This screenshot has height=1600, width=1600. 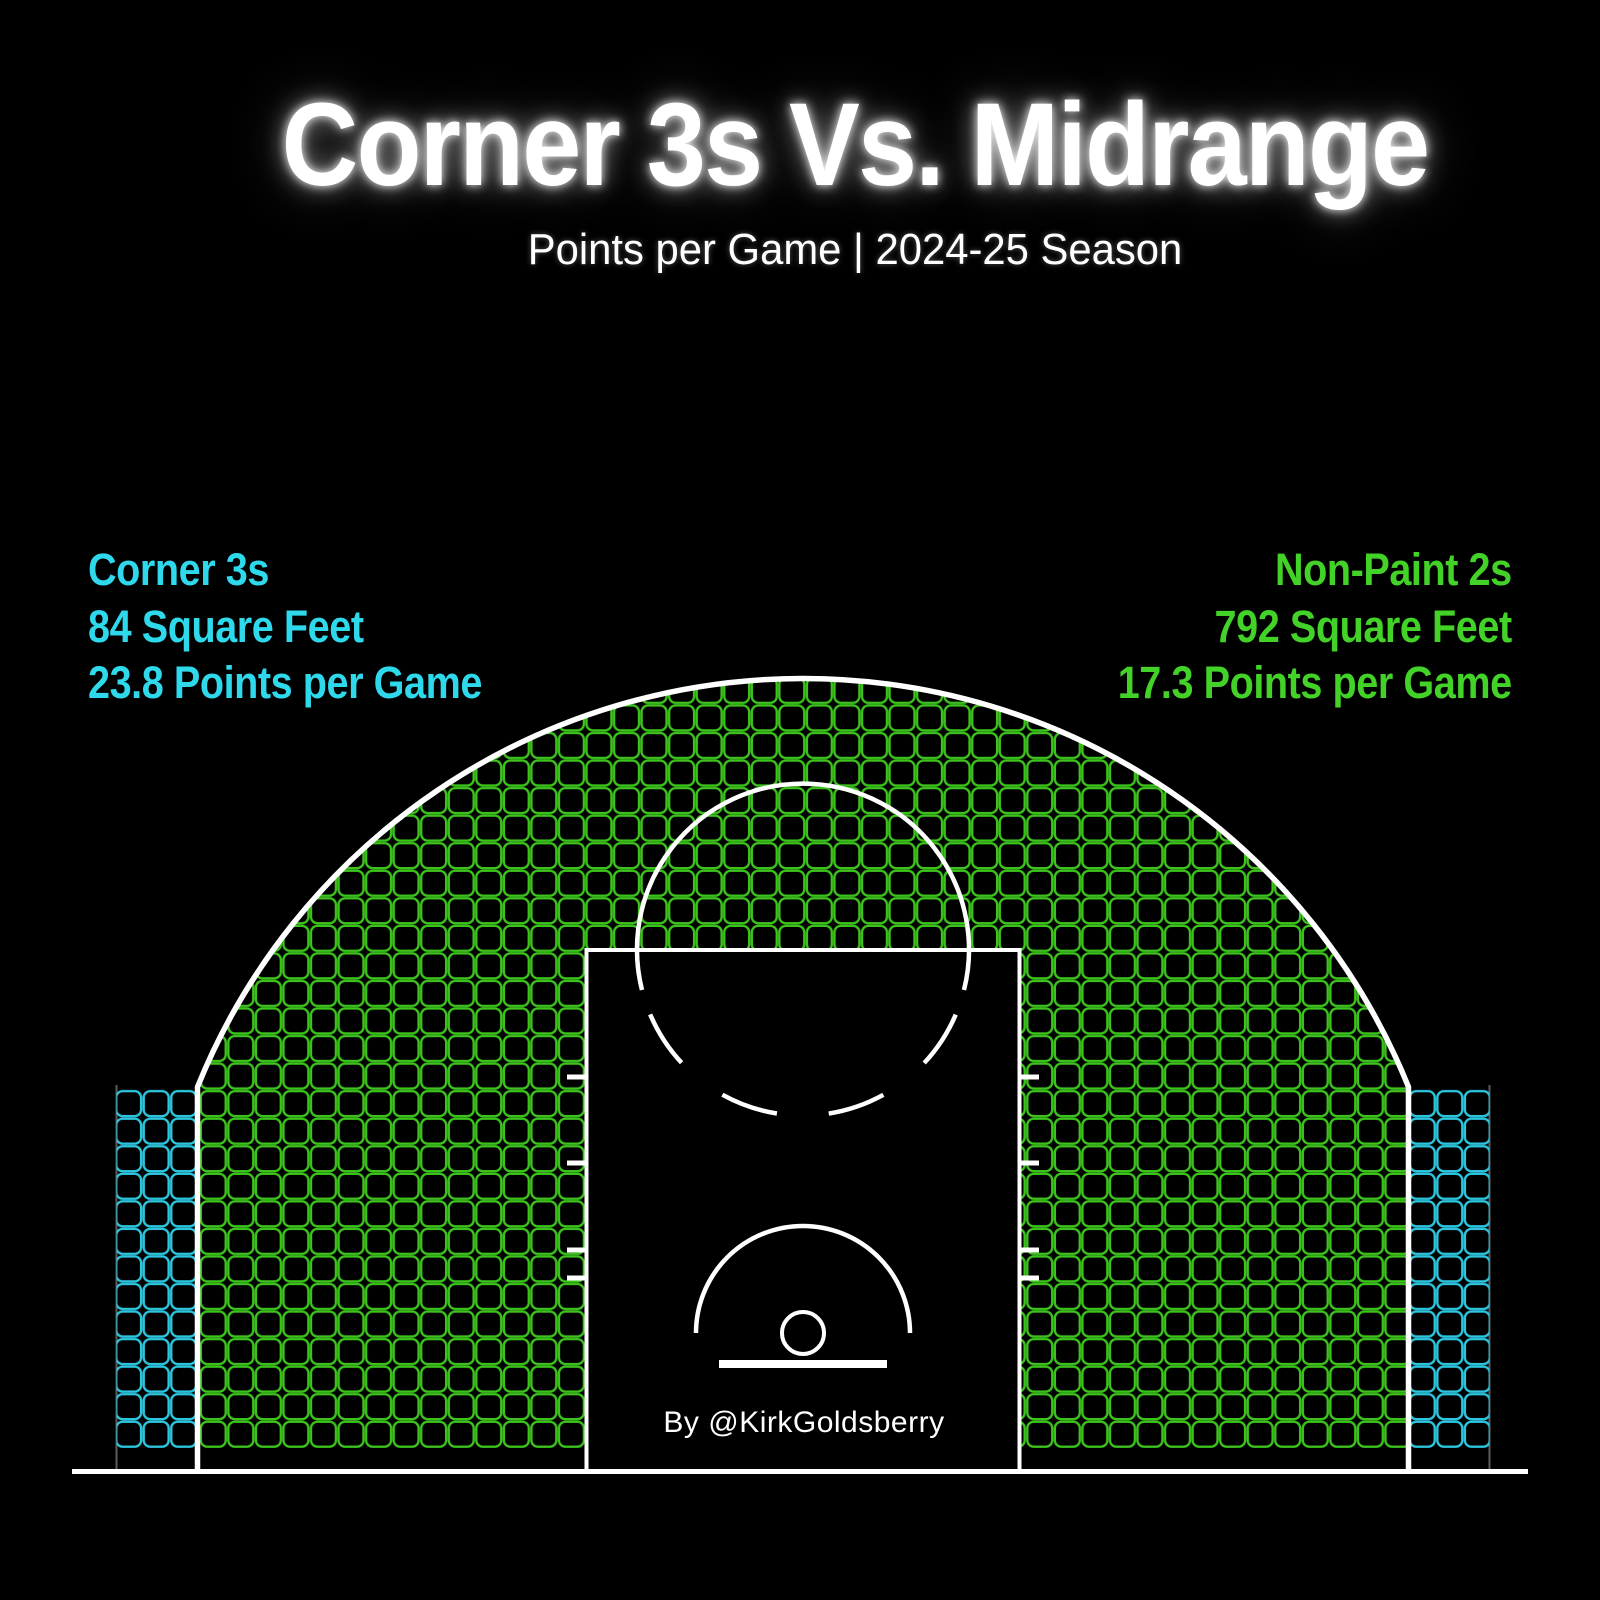 I want to click on corner-grid-left, so click(x=157, y=1268).